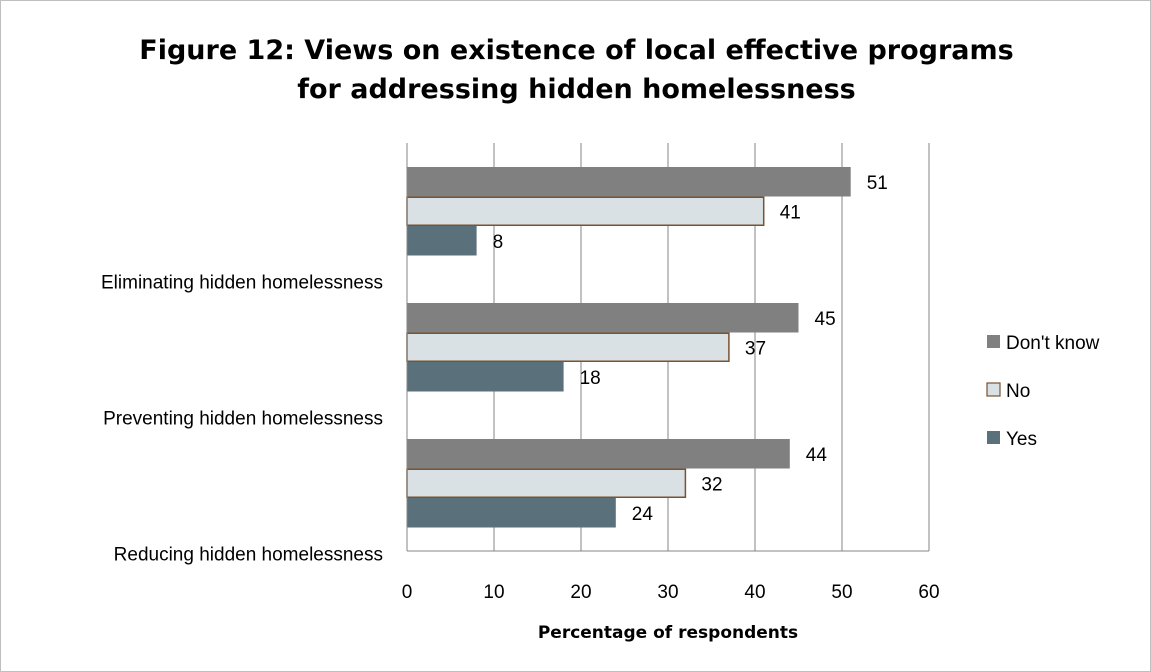 The image size is (1151, 672). What do you see at coordinates (817, 455) in the screenshot?
I see `data-label-don-t-know-2: 44` at bounding box center [817, 455].